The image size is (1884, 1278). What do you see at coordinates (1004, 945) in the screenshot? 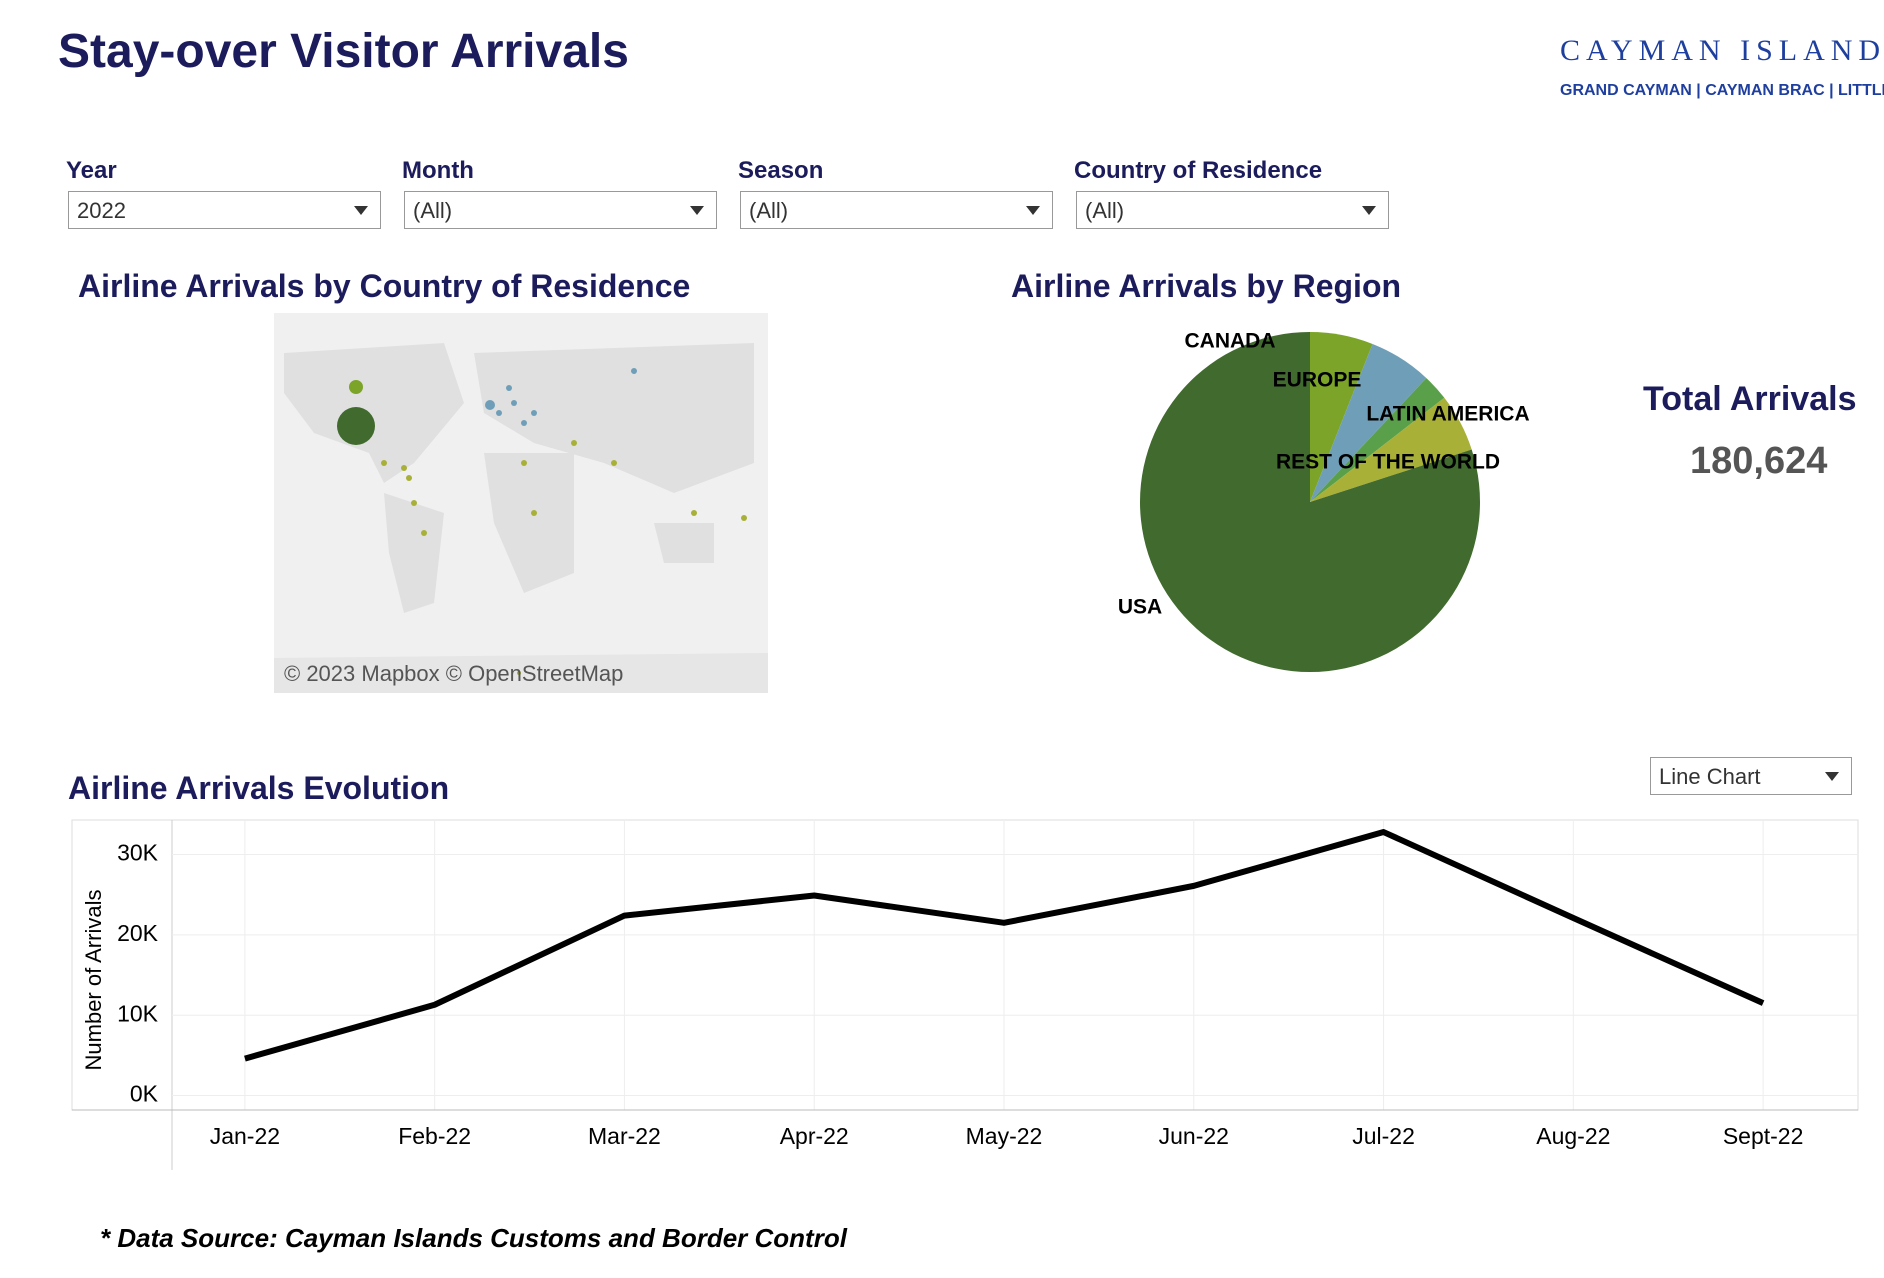
I see `line-series` at bounding box center [1004, 945].